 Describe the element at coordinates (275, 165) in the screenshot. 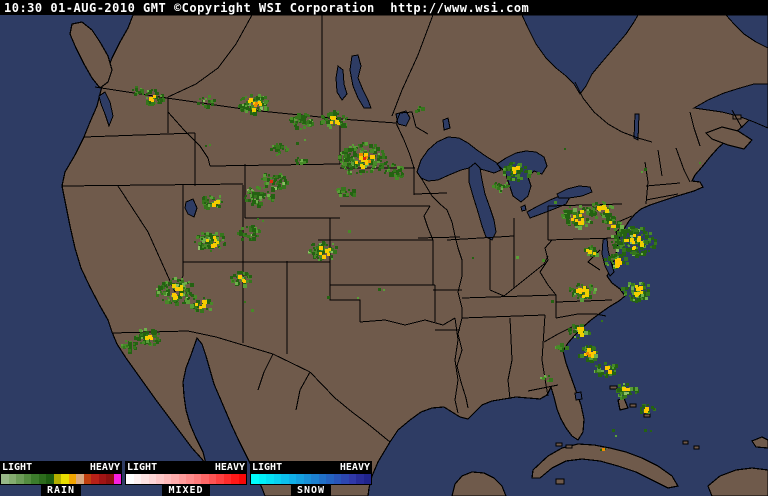

I see `mt-wy` at that location.